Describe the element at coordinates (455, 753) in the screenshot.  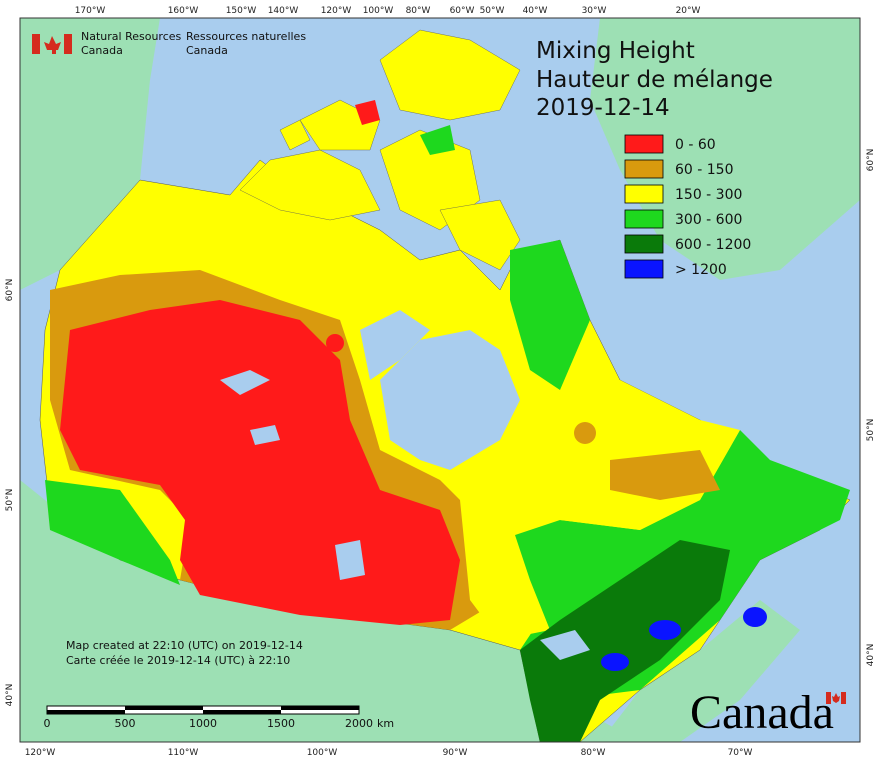
I see `graticule-label: 90°W` at that location.